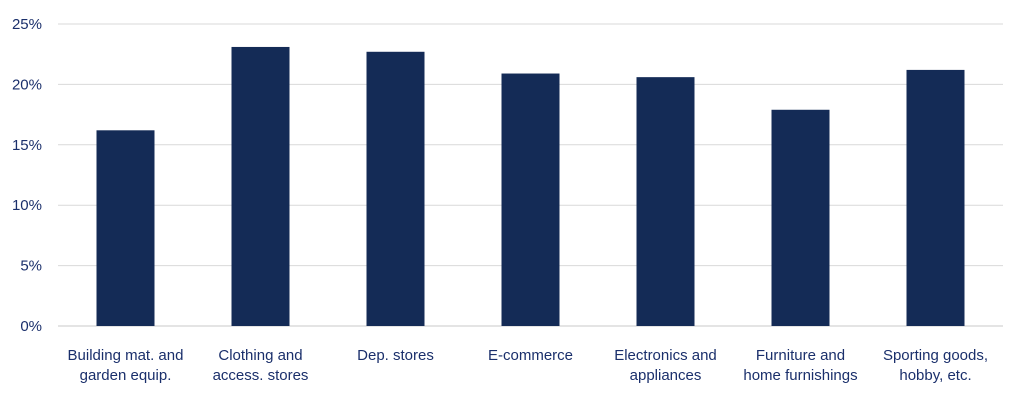 The height and width of the screenshot is (395, 1013). What do you see at coordinates (27, 84) in the screenshot?
I see `y-tick-label: 20%` at bounding box center [27, 84].